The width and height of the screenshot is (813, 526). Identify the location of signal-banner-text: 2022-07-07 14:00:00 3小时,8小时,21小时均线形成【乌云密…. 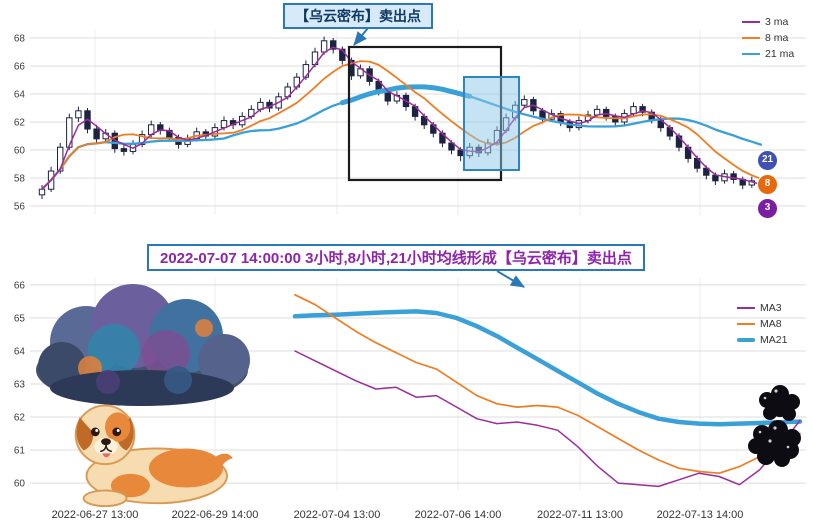
(396, 258).